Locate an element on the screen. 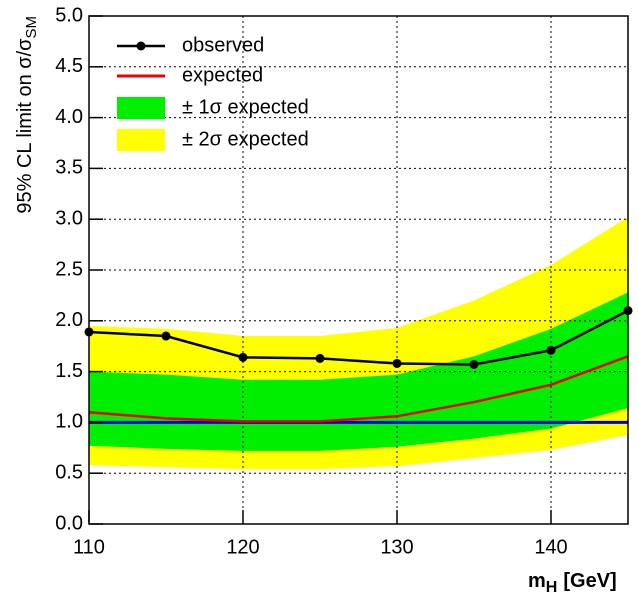 The width and height of the screenshot is (638, 610). y-tick-label: 2.5 is located at coordinates (69, 269).